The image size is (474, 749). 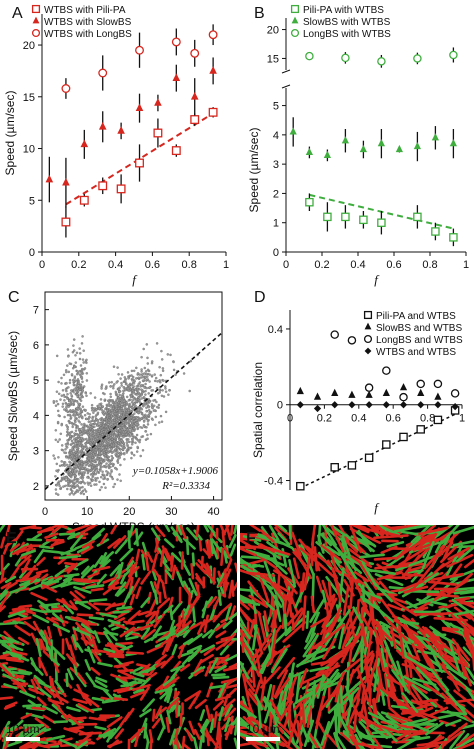 What do you see at coordinates (175, 471) in the screenshot?
I see `panel-c-equation: y=0.1058x+1.9006` at bounding box center [175, 471].